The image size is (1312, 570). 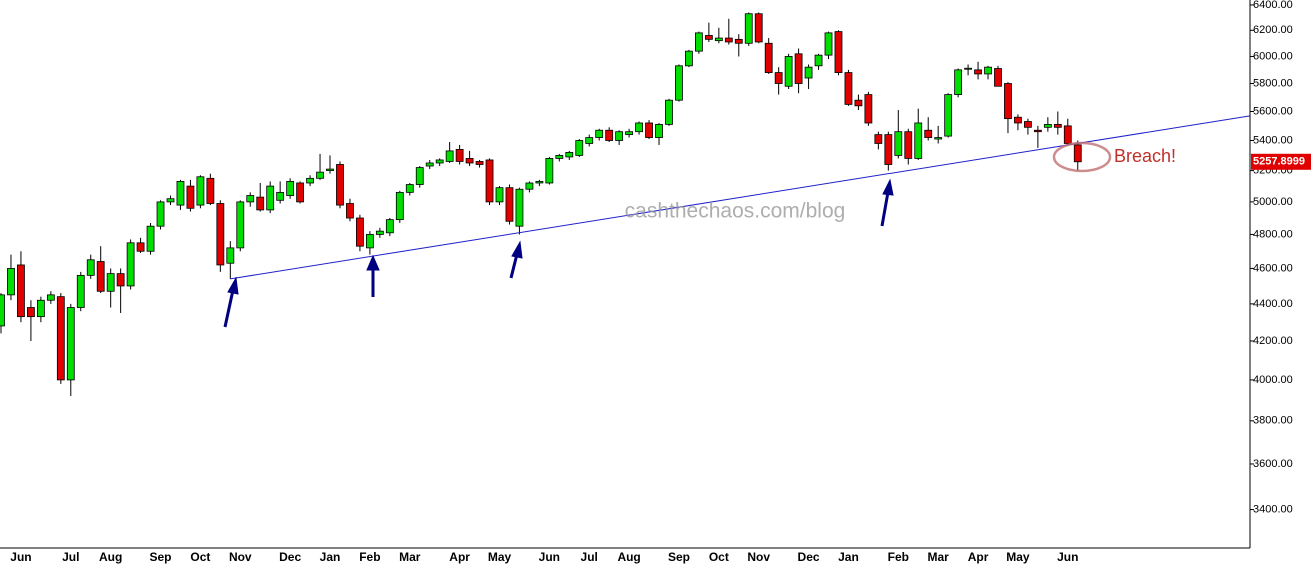 What do you see at coordinates (1273, 111) in the screenshot?
I see `y-tick-label: 5600.00` at bounding box center [1273, 111].